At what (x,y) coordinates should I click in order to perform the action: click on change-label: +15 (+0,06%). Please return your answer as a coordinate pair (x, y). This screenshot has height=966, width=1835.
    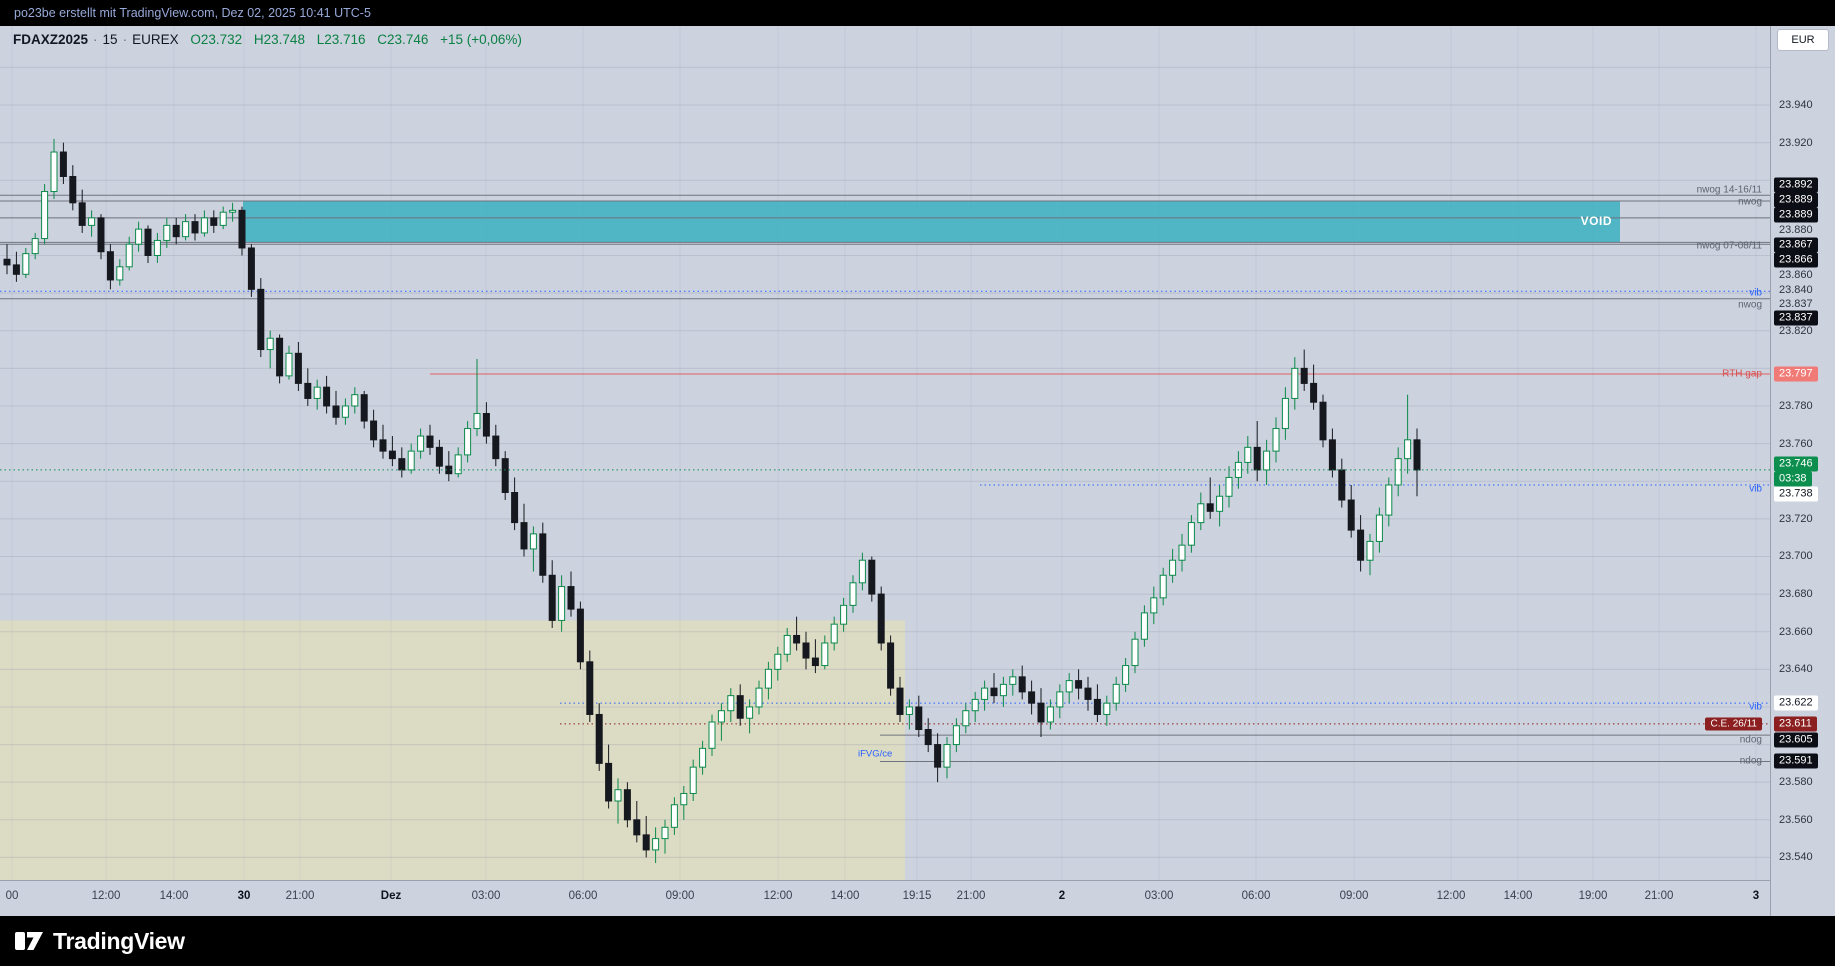
    Looking at the image, I should click on (481, 39).